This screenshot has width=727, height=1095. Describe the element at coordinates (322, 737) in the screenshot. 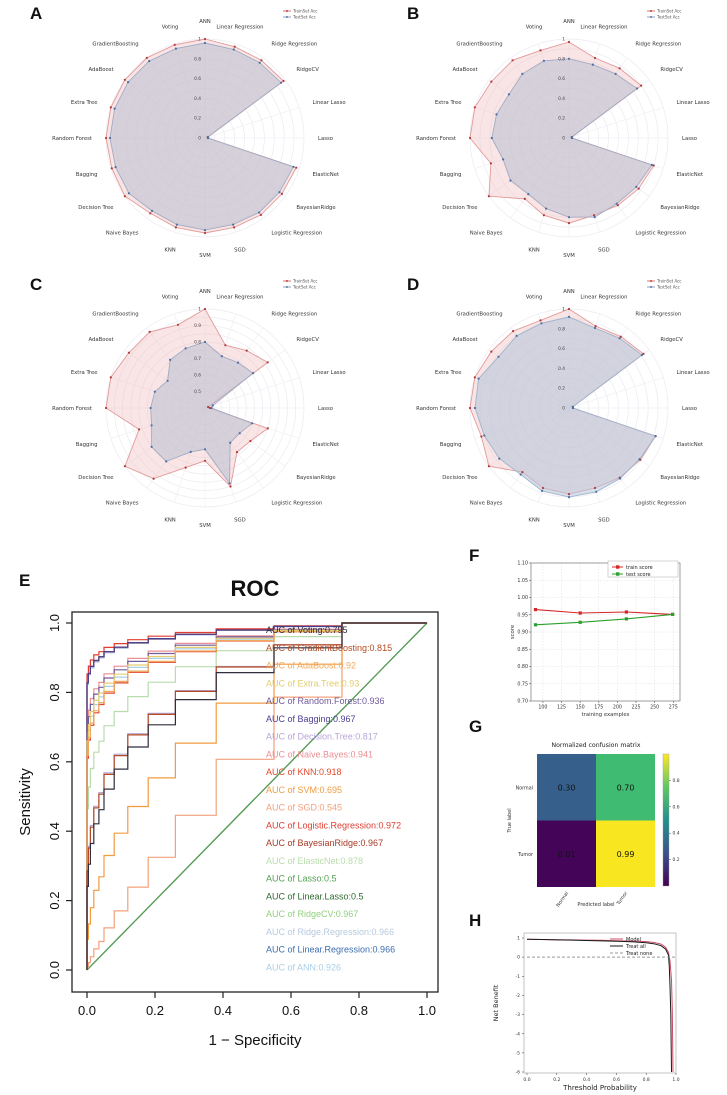

I see `auc-label: AUC of Decision.Tree:0.817` at that location.